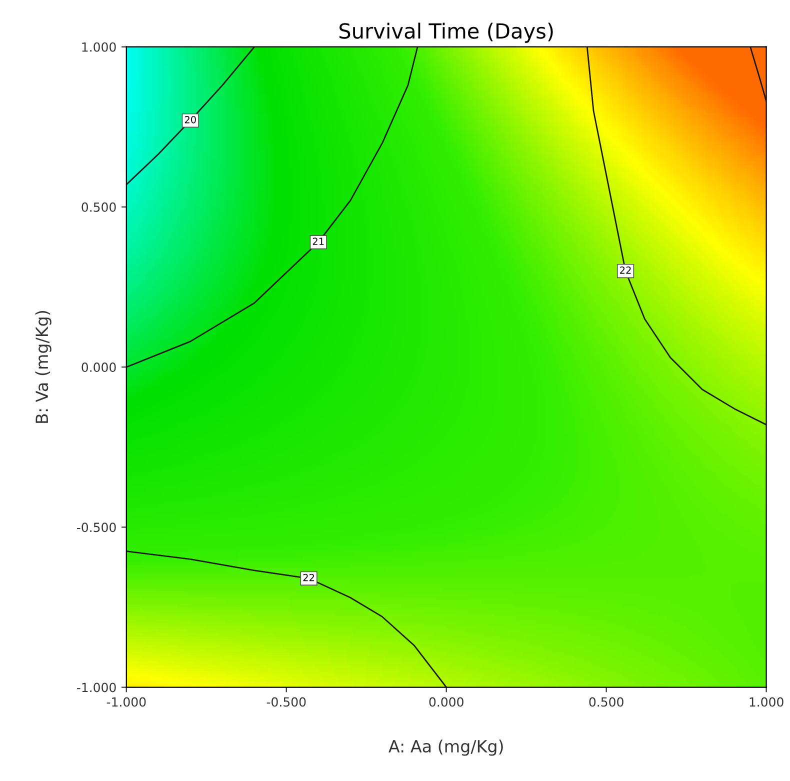 The image size is (790, 781). I want to click on y-tick-label: -1.000, so click(96, 687).